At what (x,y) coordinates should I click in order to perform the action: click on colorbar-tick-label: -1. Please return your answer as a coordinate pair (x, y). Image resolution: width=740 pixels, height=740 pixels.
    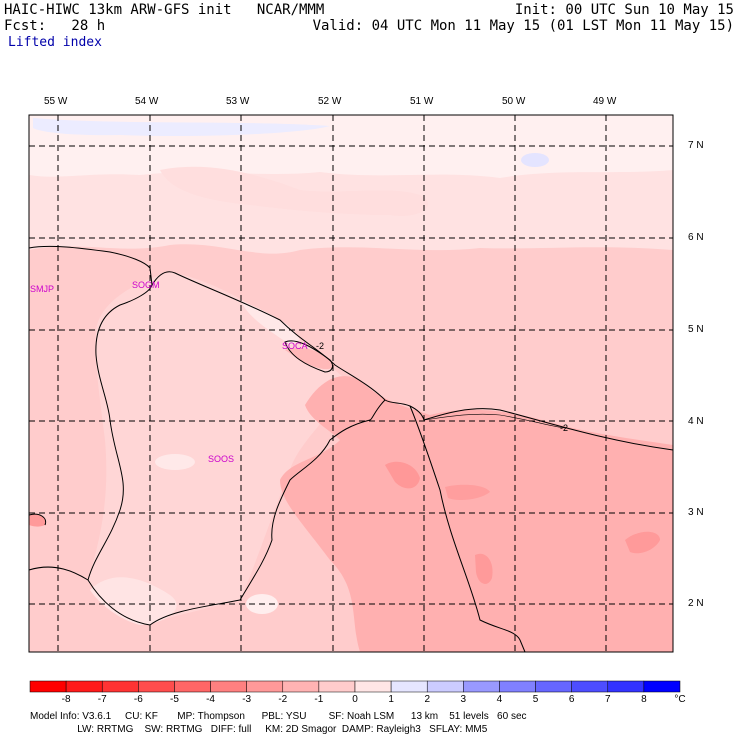
    Looking at the image, I should click on (319, 699).